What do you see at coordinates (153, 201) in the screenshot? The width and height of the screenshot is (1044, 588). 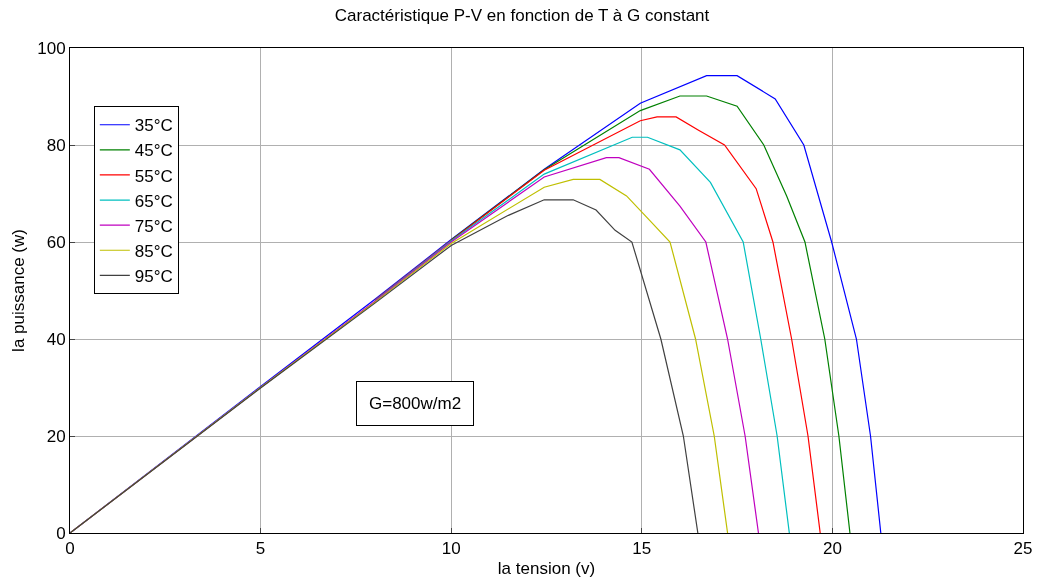 I see `legend-label: 65°C` at bounding box center [153, 201].